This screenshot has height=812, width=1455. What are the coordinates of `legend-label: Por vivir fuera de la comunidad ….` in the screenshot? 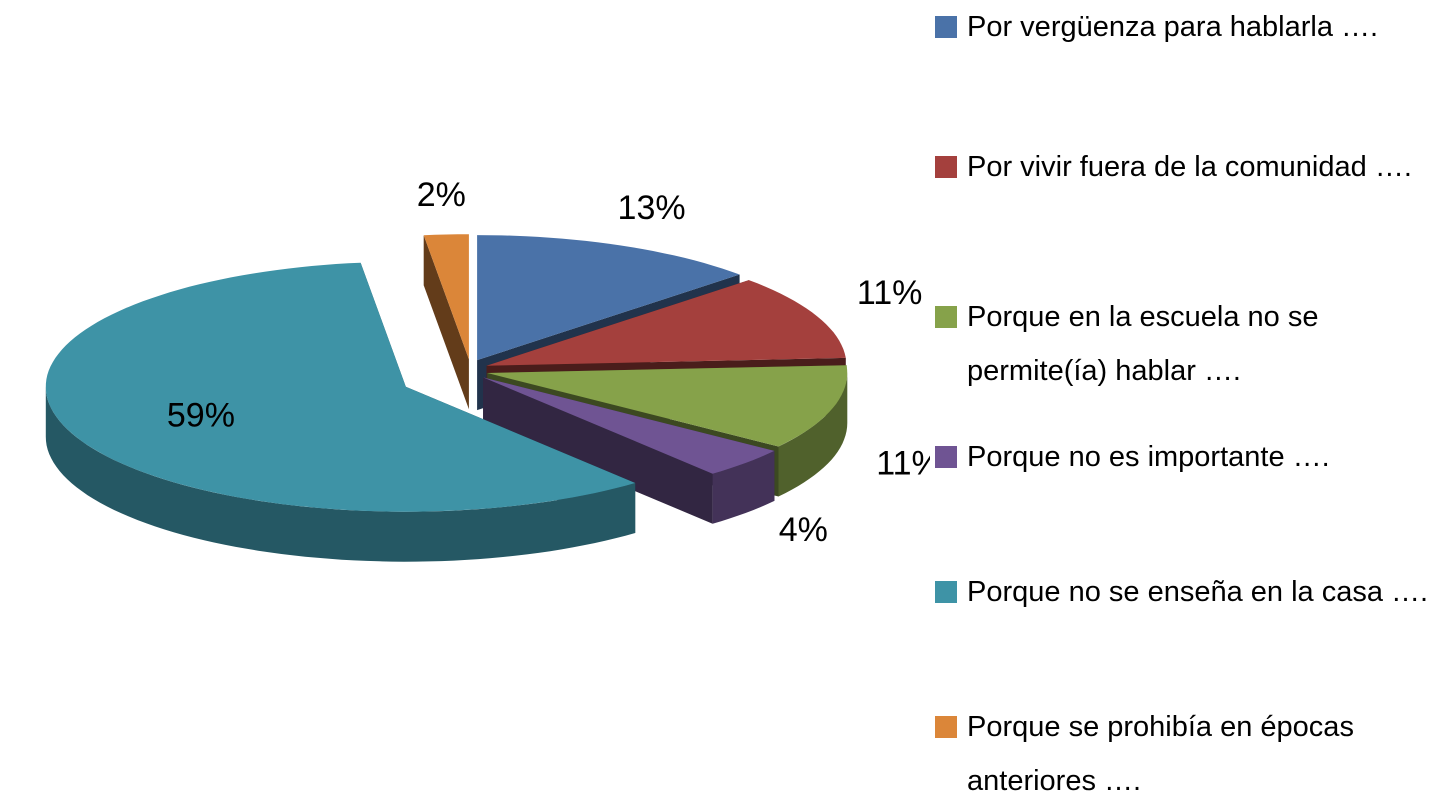 It's located at (1189, 167).